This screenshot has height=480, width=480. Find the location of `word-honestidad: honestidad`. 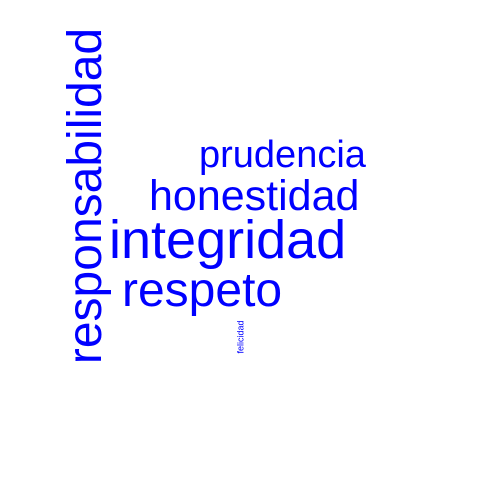

word-honestidad: honestidad is located at coordinates (254, 196).